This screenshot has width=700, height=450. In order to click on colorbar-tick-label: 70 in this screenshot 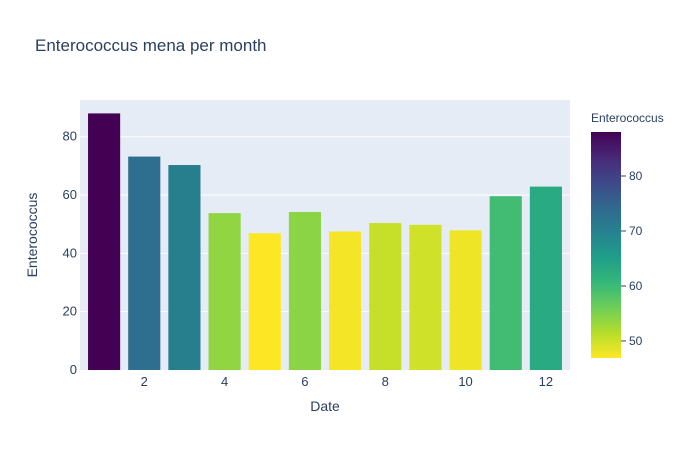, I will do `click(636, 231)`.